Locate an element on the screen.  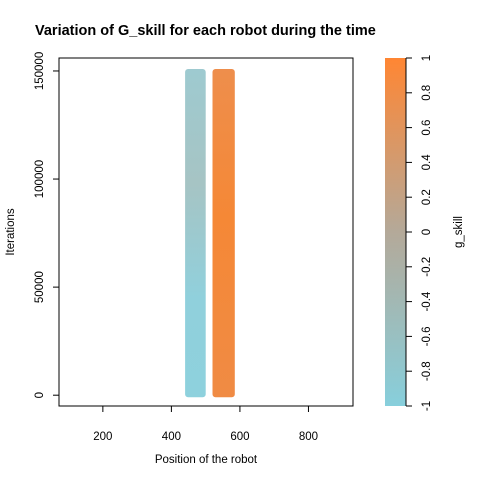
x-tick-label: 600 is located at coordinates (239, 437).